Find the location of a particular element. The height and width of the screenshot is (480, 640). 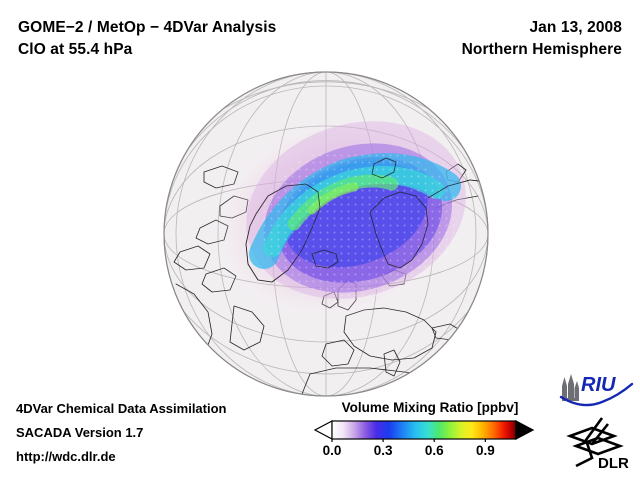

colorbar-tick-label: 0.0 is located at coordinates (332, 450).